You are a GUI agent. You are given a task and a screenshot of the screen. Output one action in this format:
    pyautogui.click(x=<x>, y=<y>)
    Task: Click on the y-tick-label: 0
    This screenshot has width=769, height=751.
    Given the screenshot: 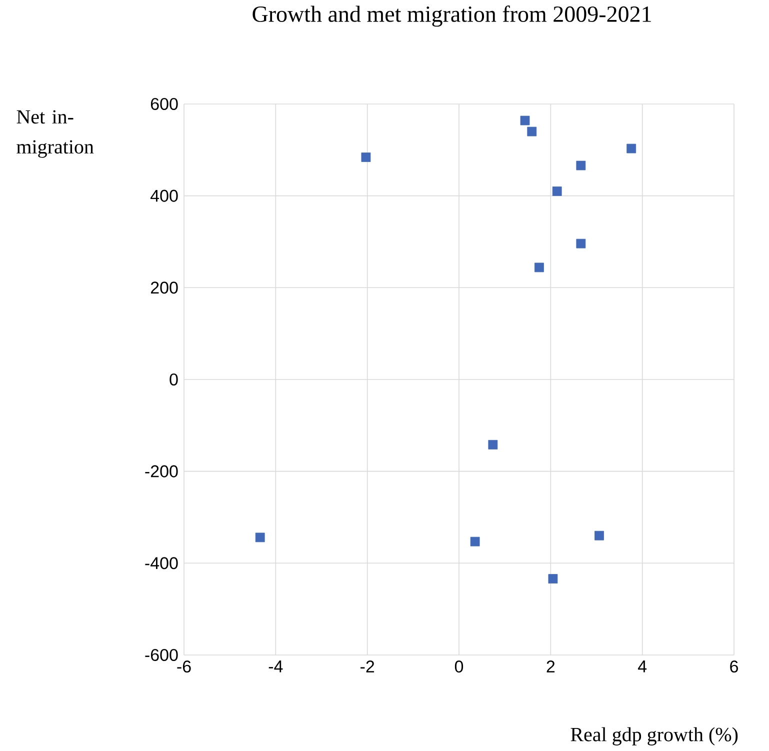 What is the action you would take?
    pyautogui.click(x=174, y=379)
    